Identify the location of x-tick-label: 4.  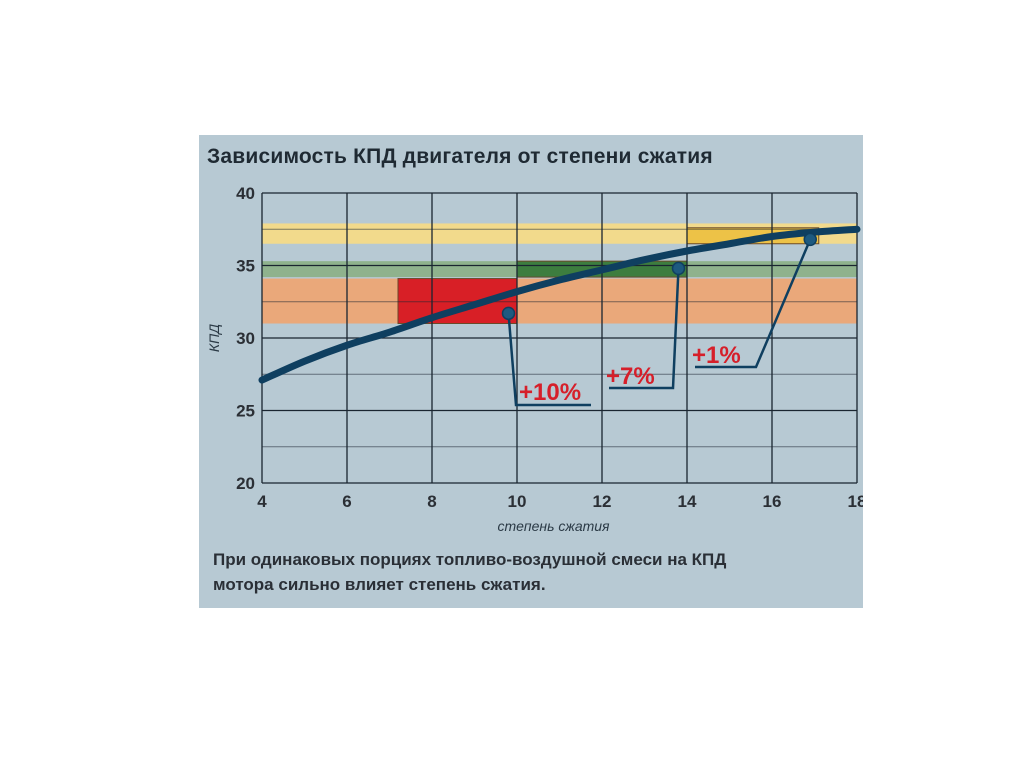
(262, 501).